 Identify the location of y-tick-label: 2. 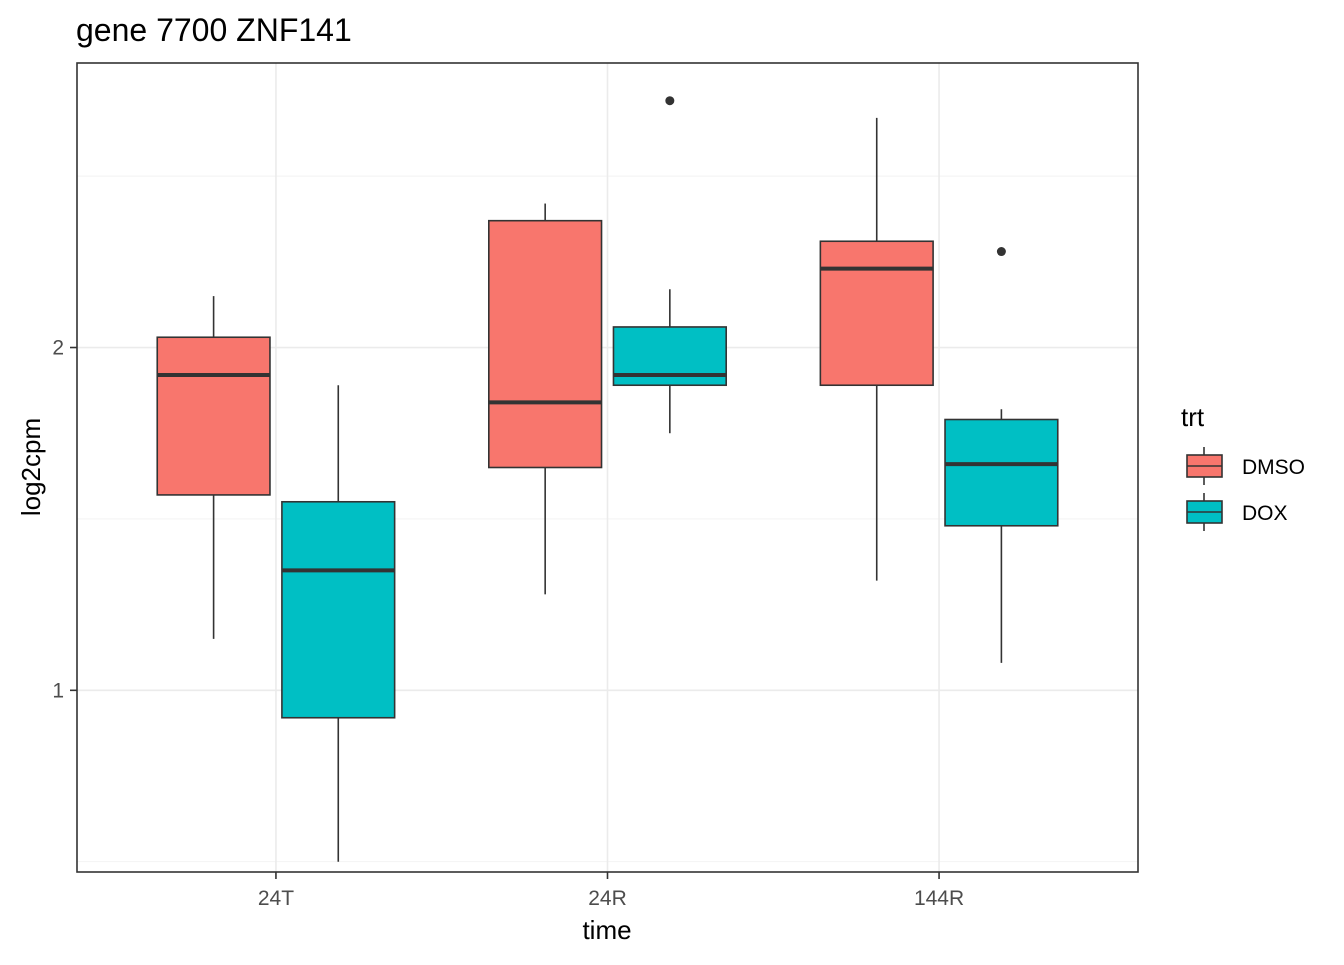
(58, 348).